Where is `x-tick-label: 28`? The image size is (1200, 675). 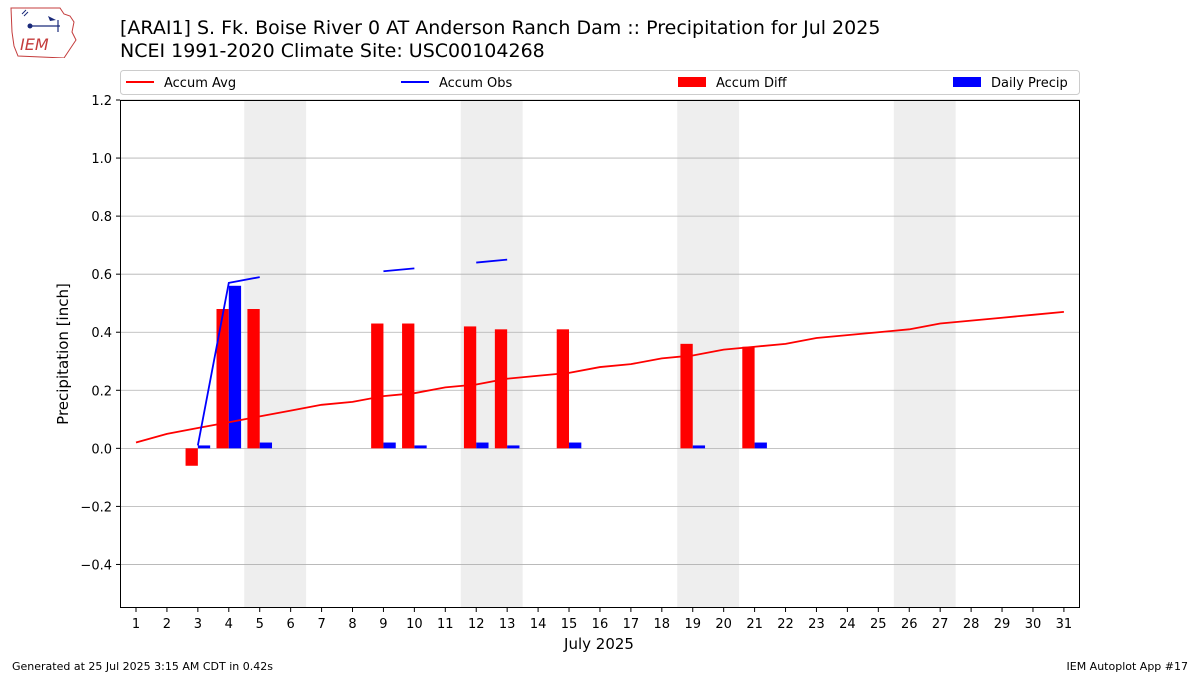 x-tick-label: 28 is located at coordinates (971, 624).